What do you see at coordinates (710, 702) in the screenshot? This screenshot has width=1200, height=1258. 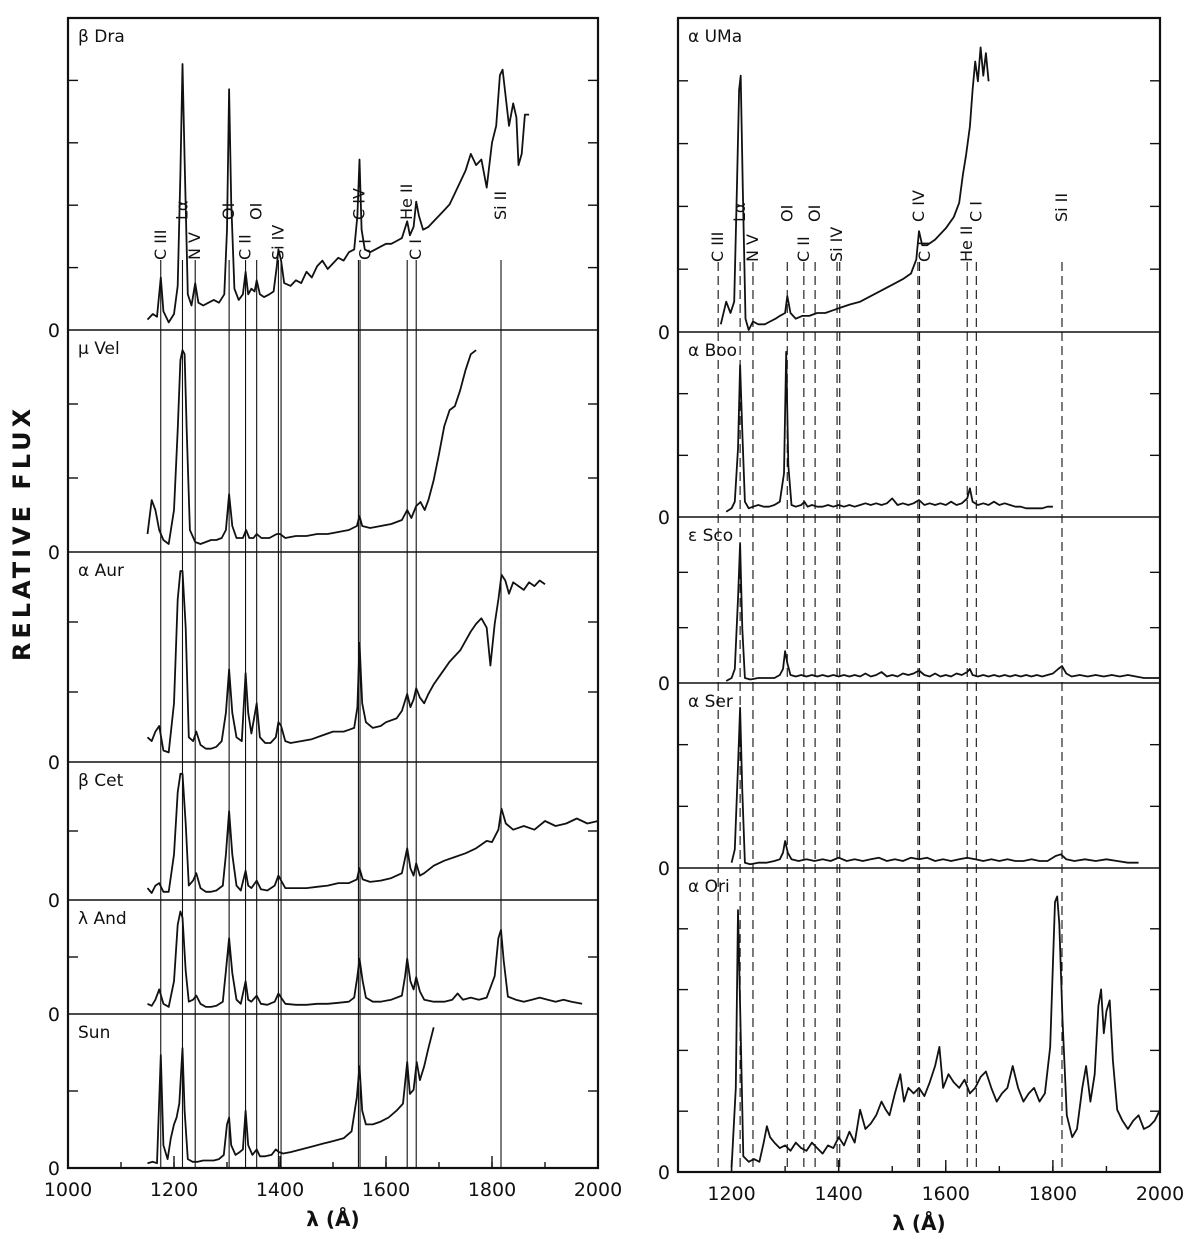 I see `star-label: α Ser` at bounding box center [710, 702].